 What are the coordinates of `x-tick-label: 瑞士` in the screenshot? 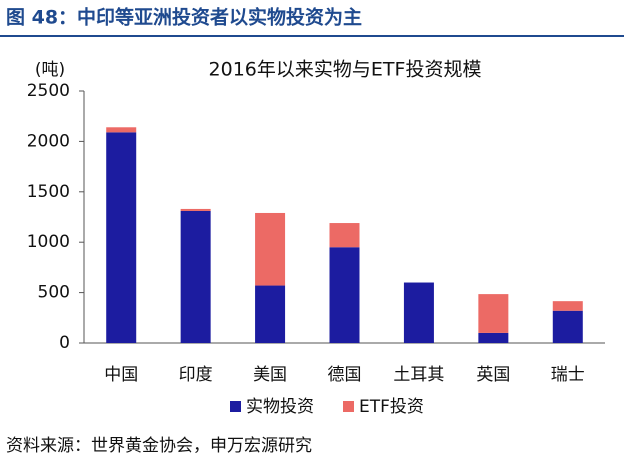 It's located at (568, 375).